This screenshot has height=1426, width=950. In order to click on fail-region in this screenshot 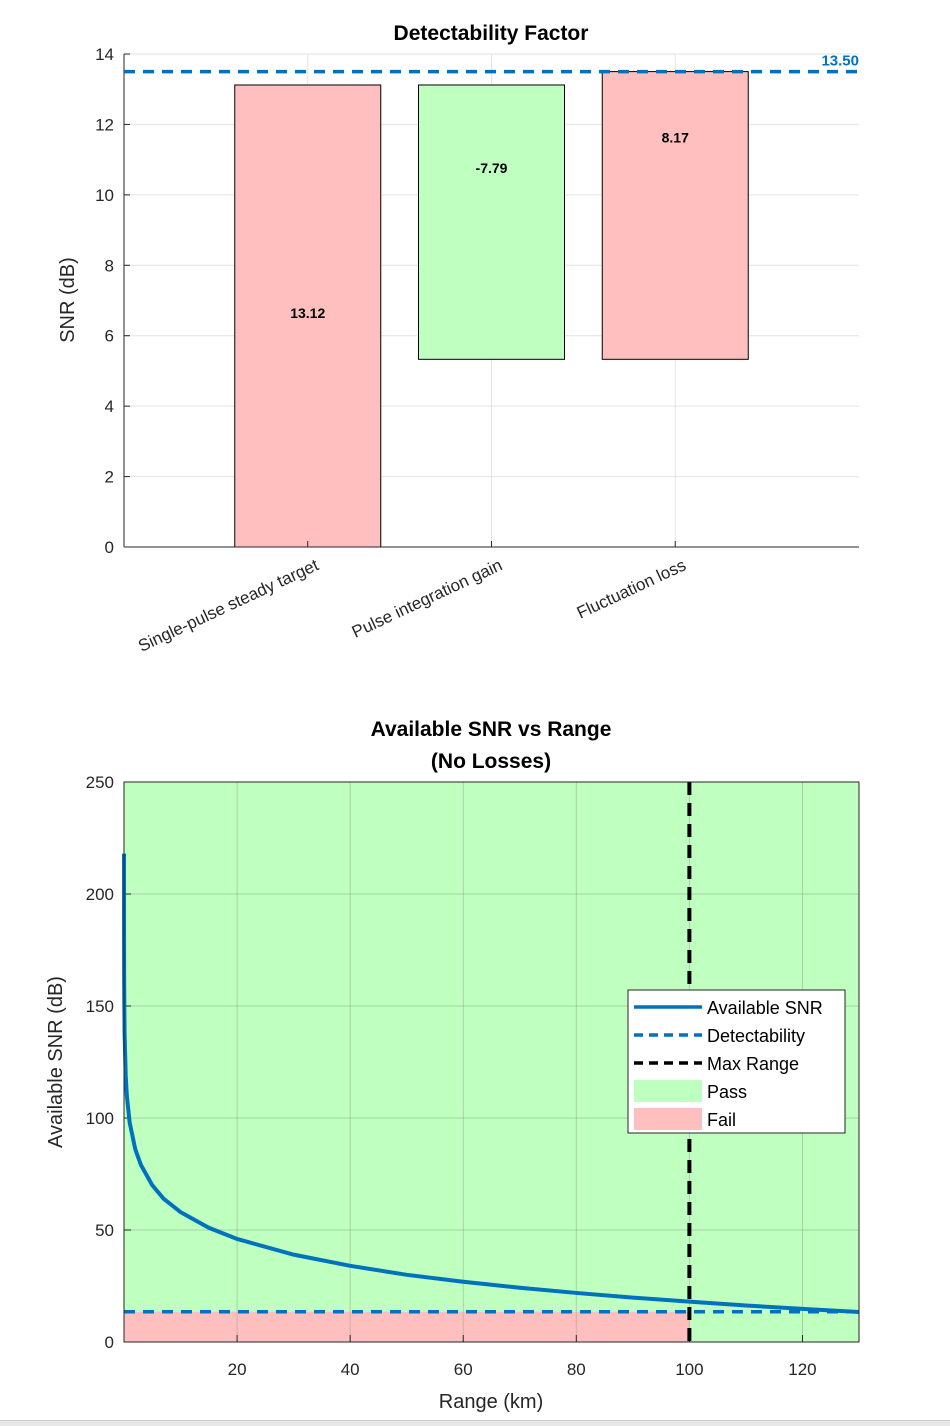, I will do `click(407, 1326)`.